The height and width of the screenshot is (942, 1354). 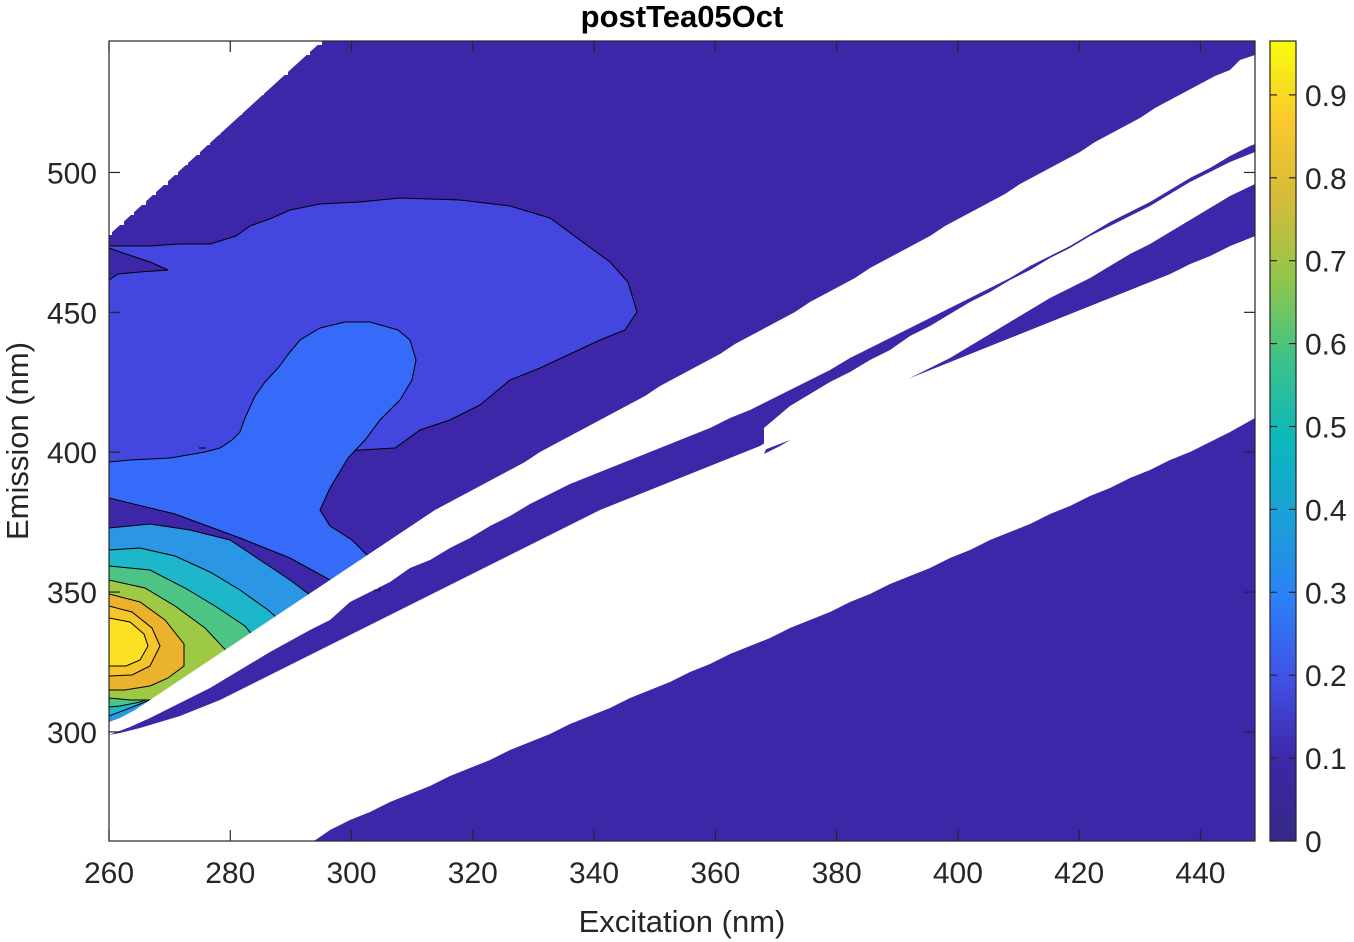 What do you see at coordinates (1326, 676) in the screenshot?
I see `colorbar-tick-label: 0.2` at bounding box center [1326, 676].